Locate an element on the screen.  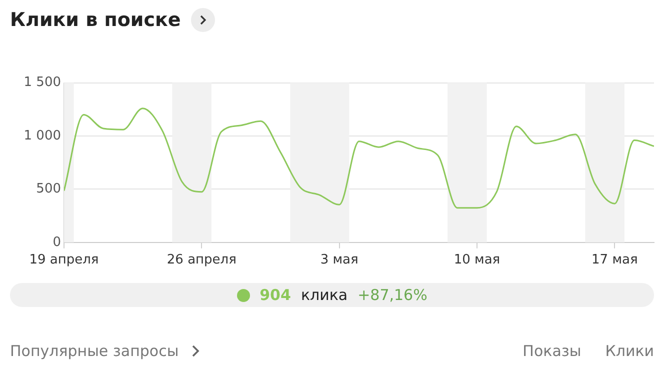
y-tick-label: 500 is located at coordinates (48, 189).